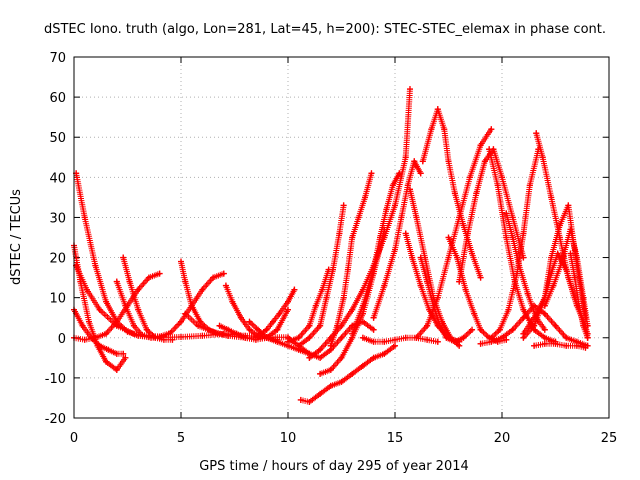 This screenshot has height=480, width=640. What do you see at coordinates (57, 98) in the screenshot?
I see `y-tick-label: 60` at bounding box center [57, 98].